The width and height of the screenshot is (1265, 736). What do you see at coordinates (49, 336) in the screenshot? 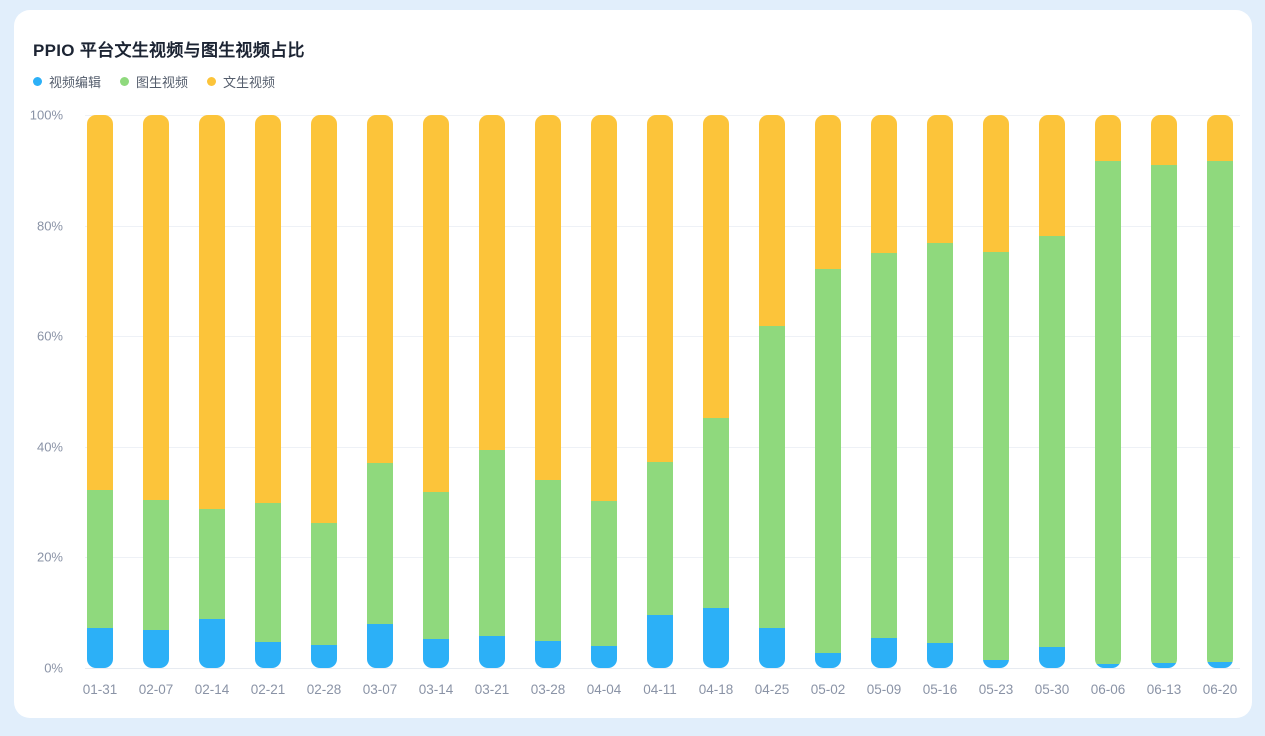
I see `y-tick-label: 60%` at bounding box center [49, 336].